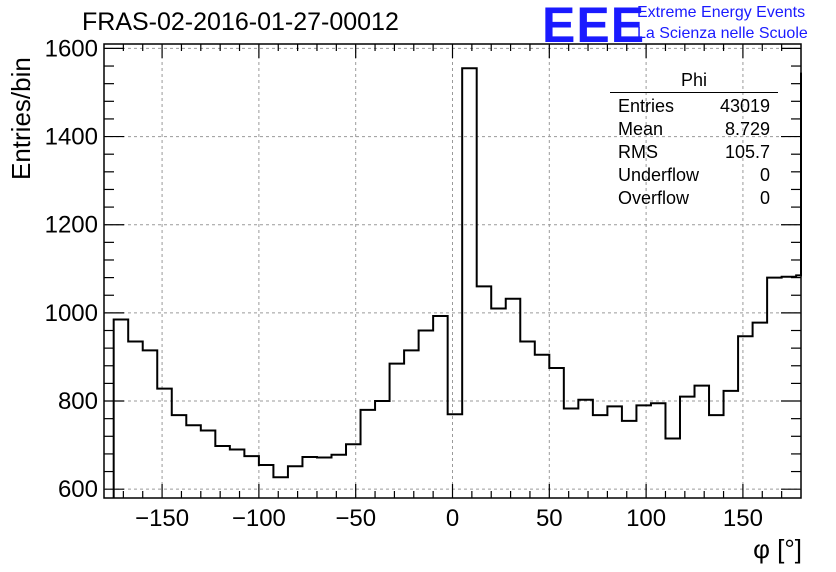  Describe the element at coordinates (747, 129) in the screenshot. I see `stats-value: 8.729` at that location.